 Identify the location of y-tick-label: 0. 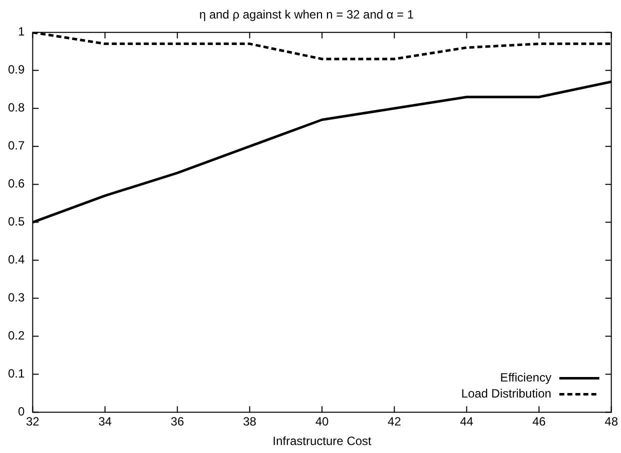
(21, 411).